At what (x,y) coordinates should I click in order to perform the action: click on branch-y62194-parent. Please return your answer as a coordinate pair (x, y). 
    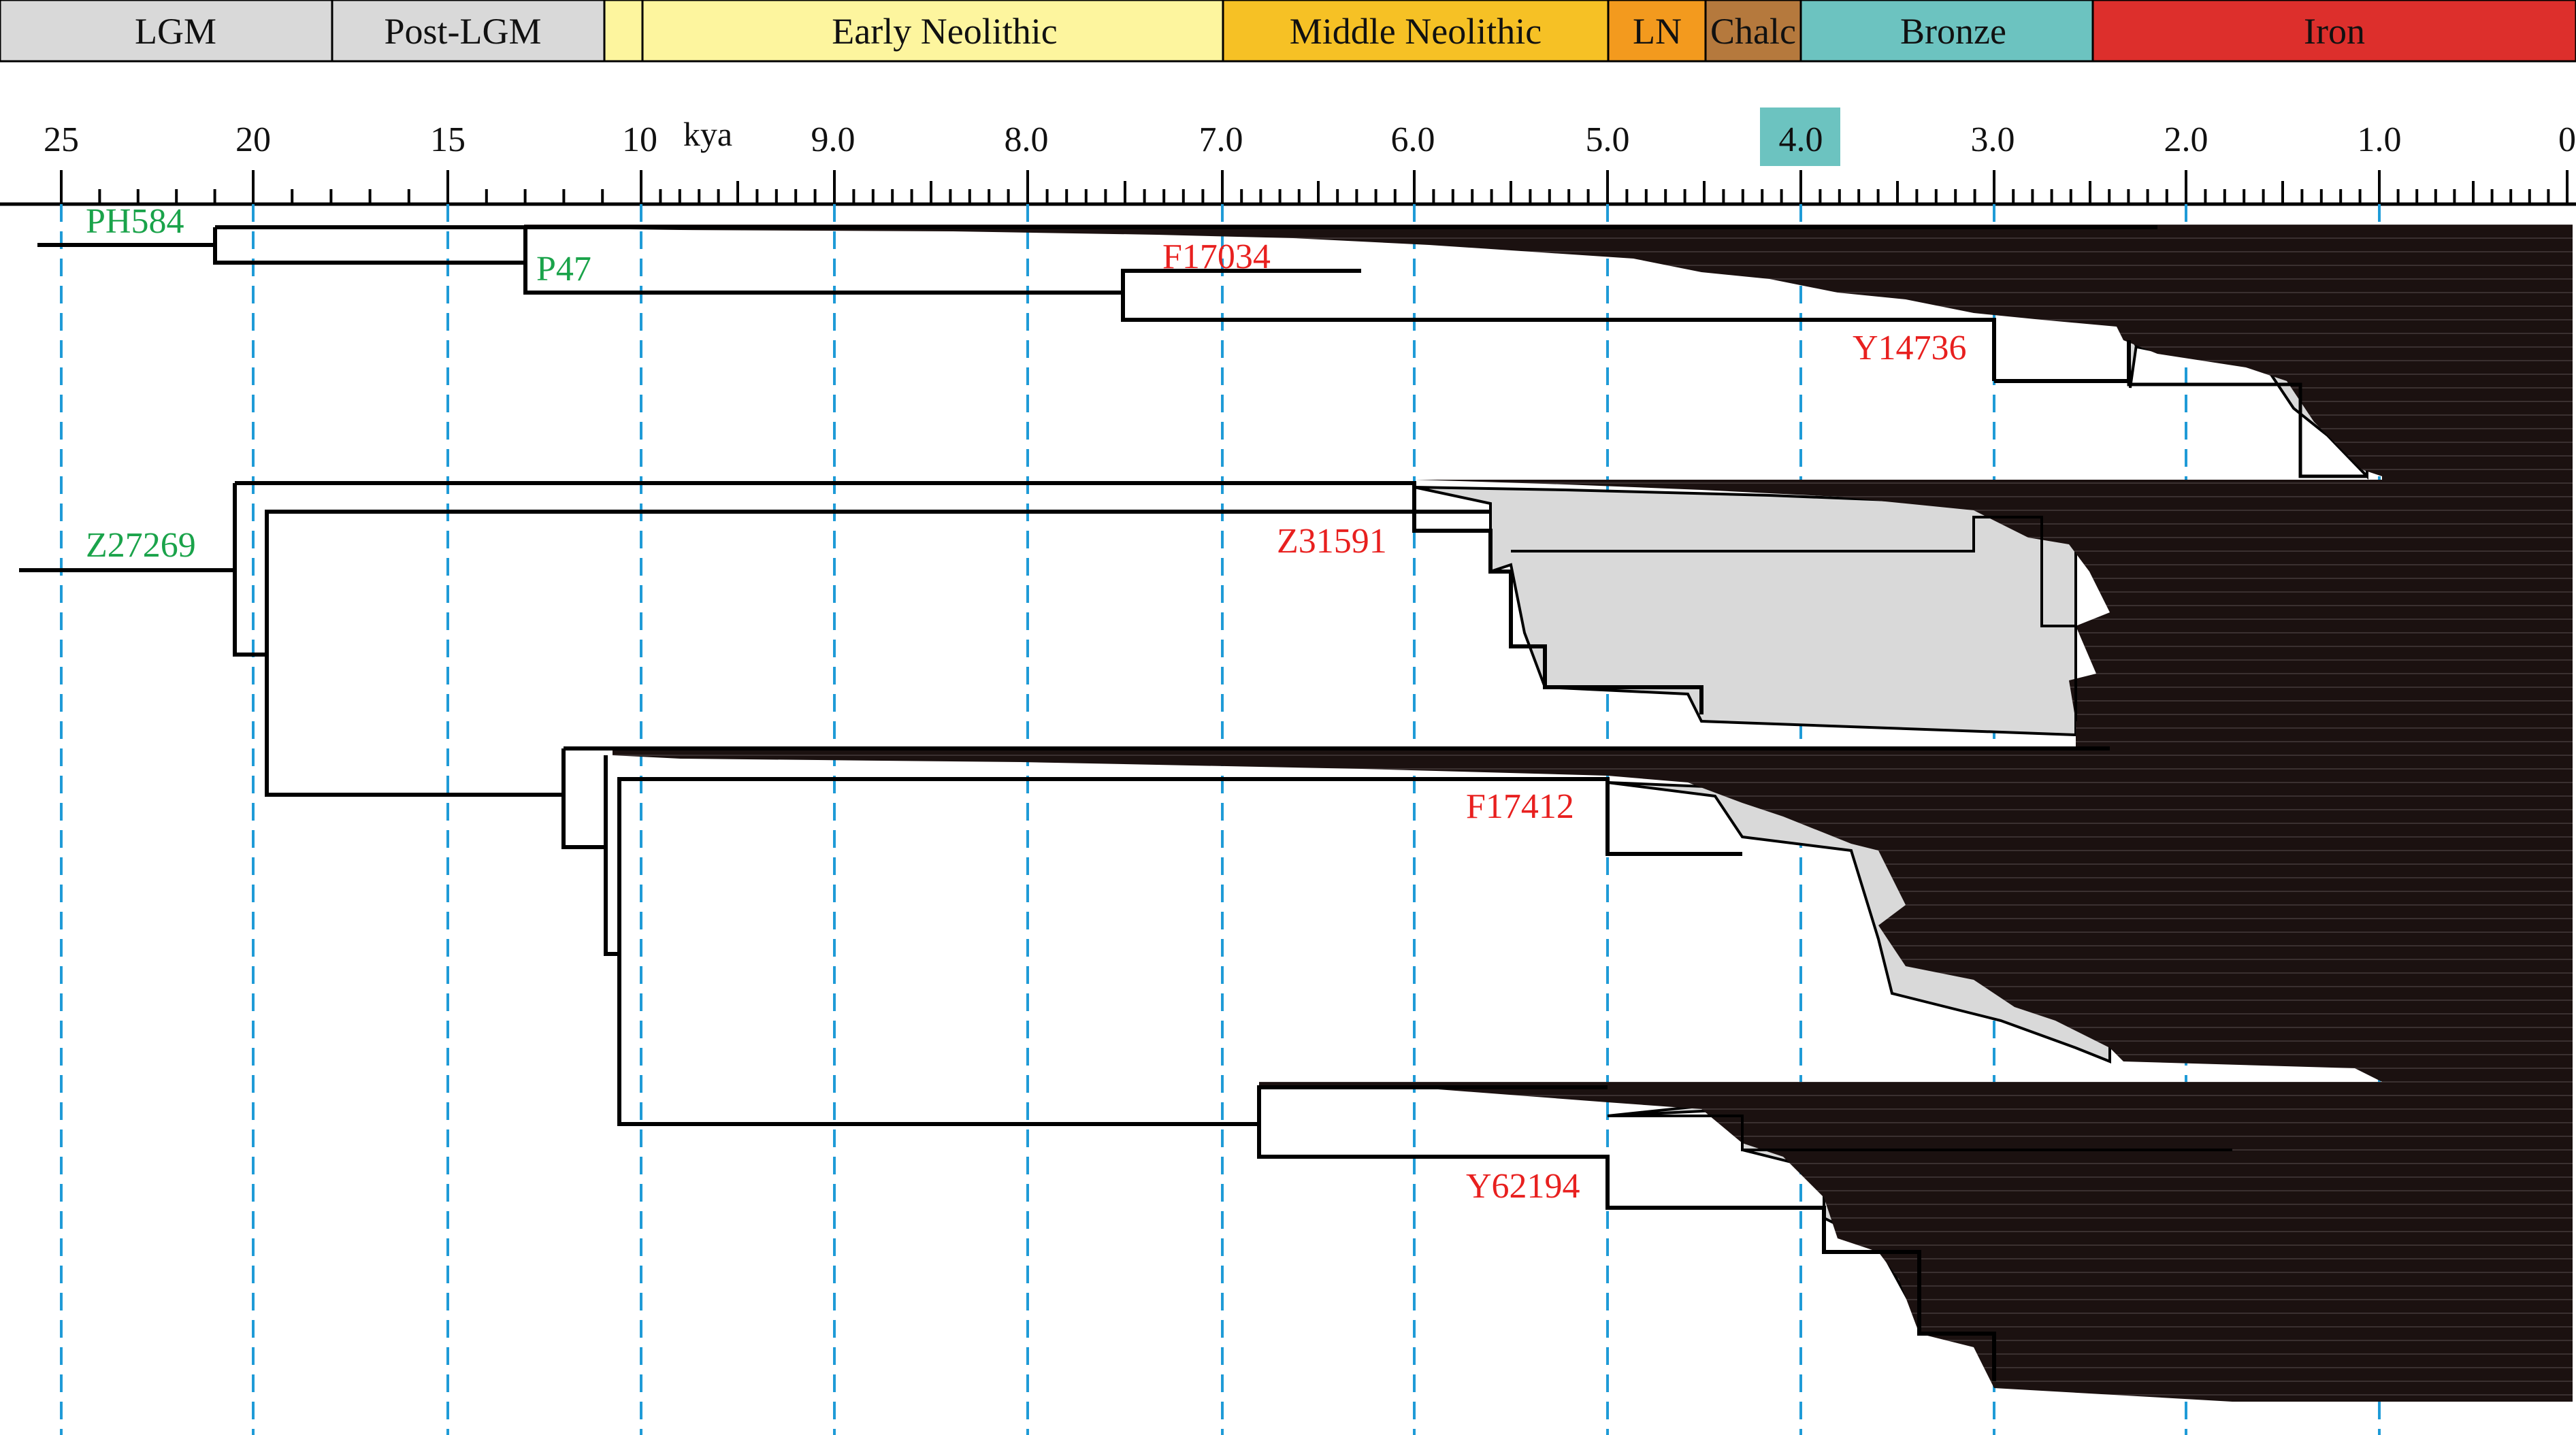
    Looking at the image, I should click on (1112, 1040).